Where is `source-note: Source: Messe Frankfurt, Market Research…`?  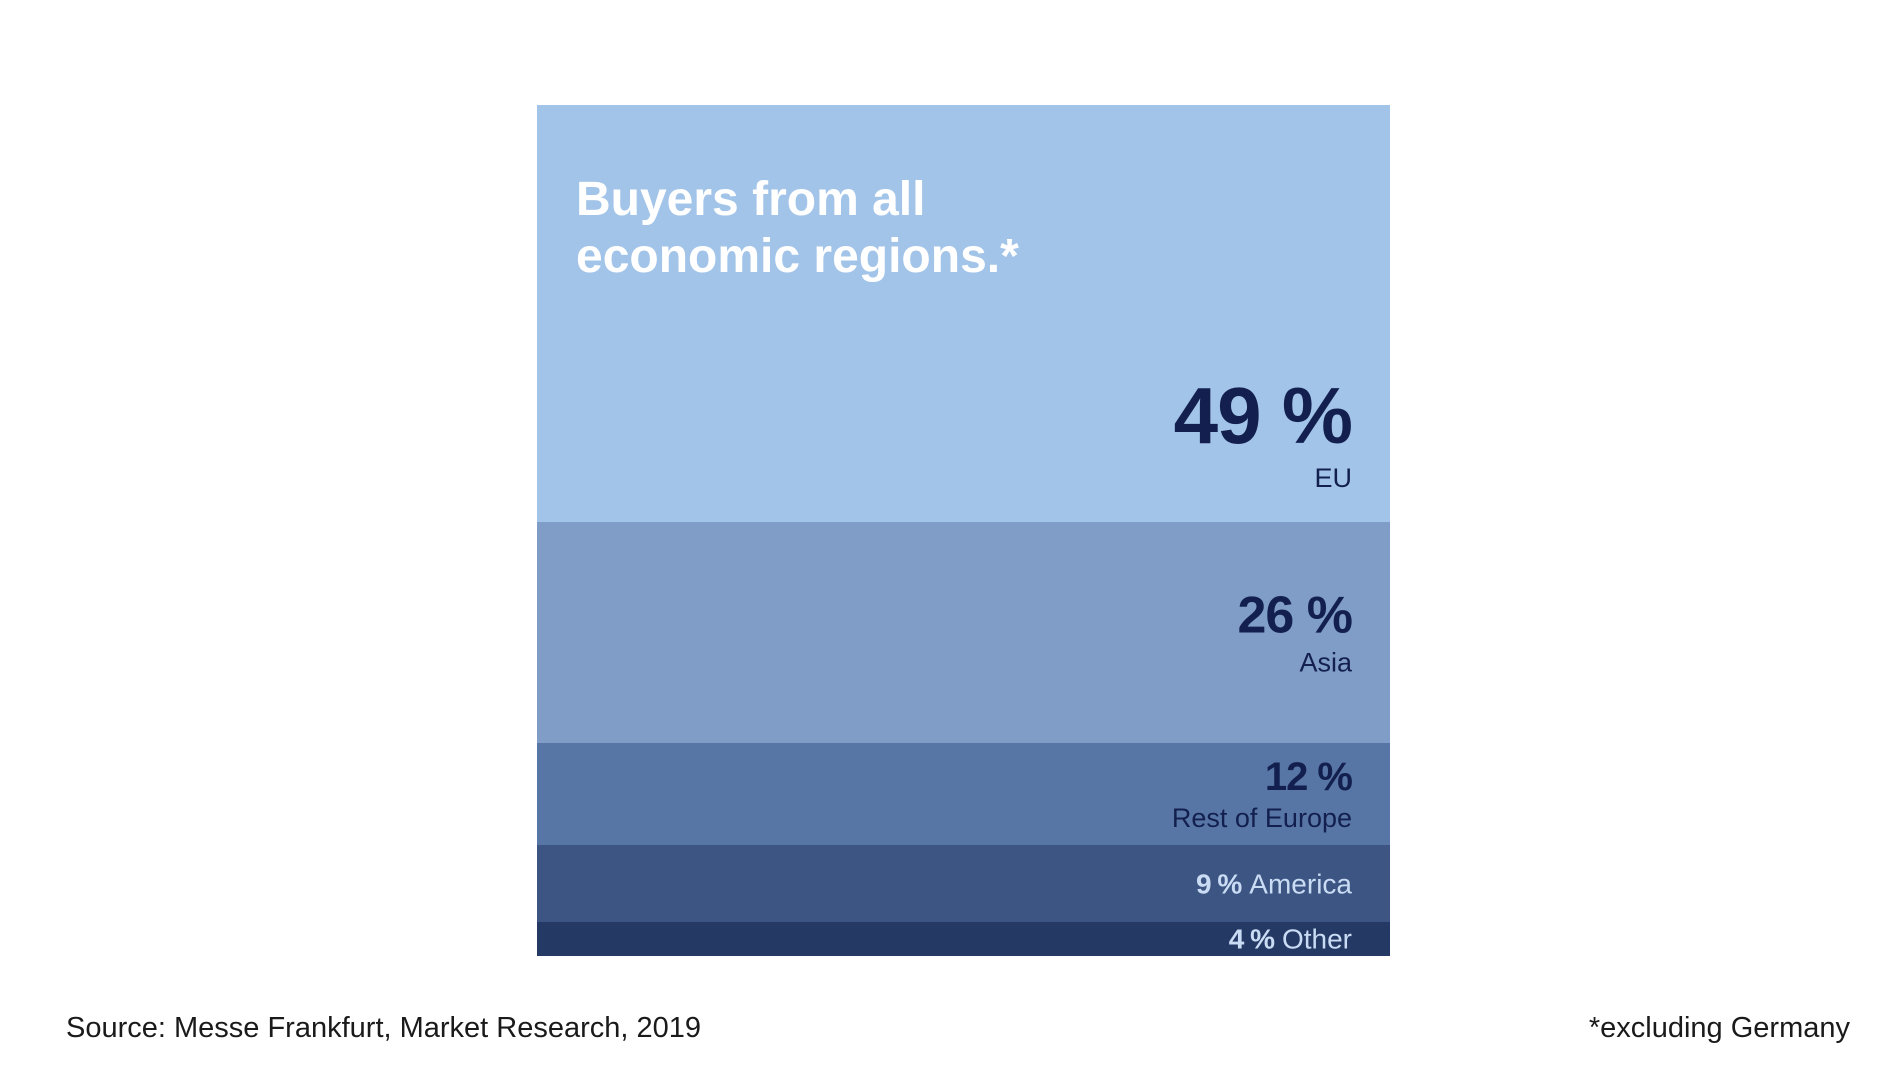 source-note: Source: Messe Frankfurt, Market Research… is located at coordinates (384, 1028).